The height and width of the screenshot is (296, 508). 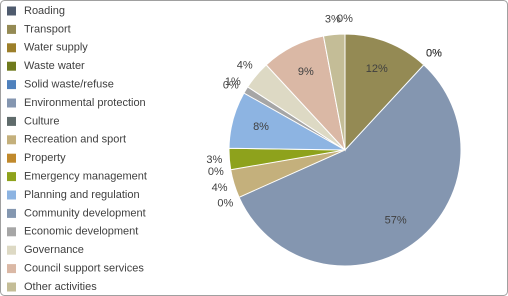 I want to click on legend-label: Other activities, so click(x=60, y=287).